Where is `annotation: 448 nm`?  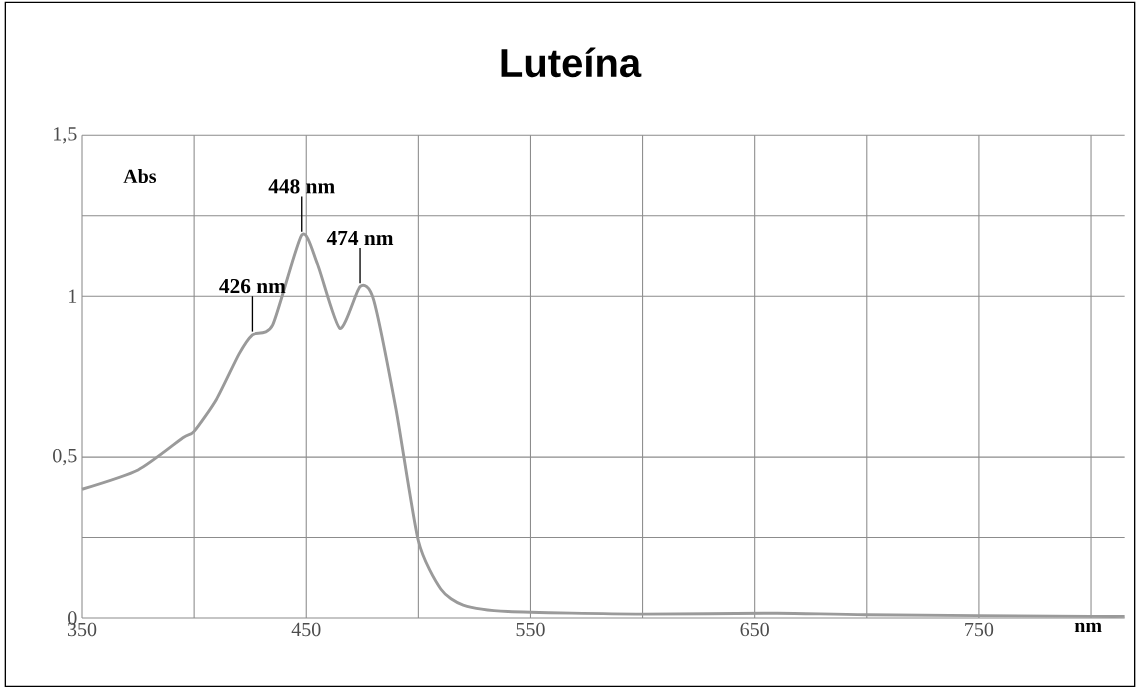 annotation: 448 nm is located at coordinates (301, 186).